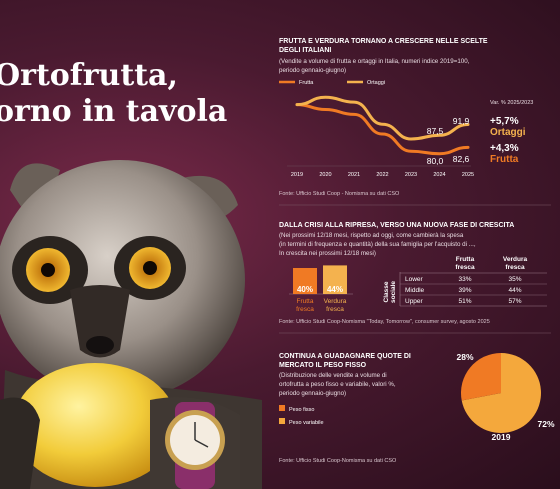  What do you see at coordinates (297, 175) in the screenshot?
I see `x-tick-label: 2019` at bounding box center [297, 175].